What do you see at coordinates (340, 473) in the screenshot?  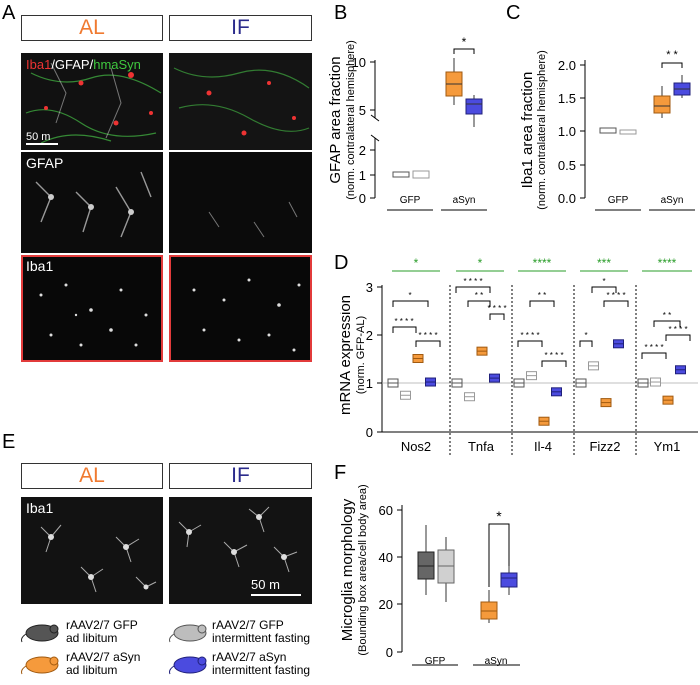 I see `panel-label-f: F` at bounding box center [340, 473].